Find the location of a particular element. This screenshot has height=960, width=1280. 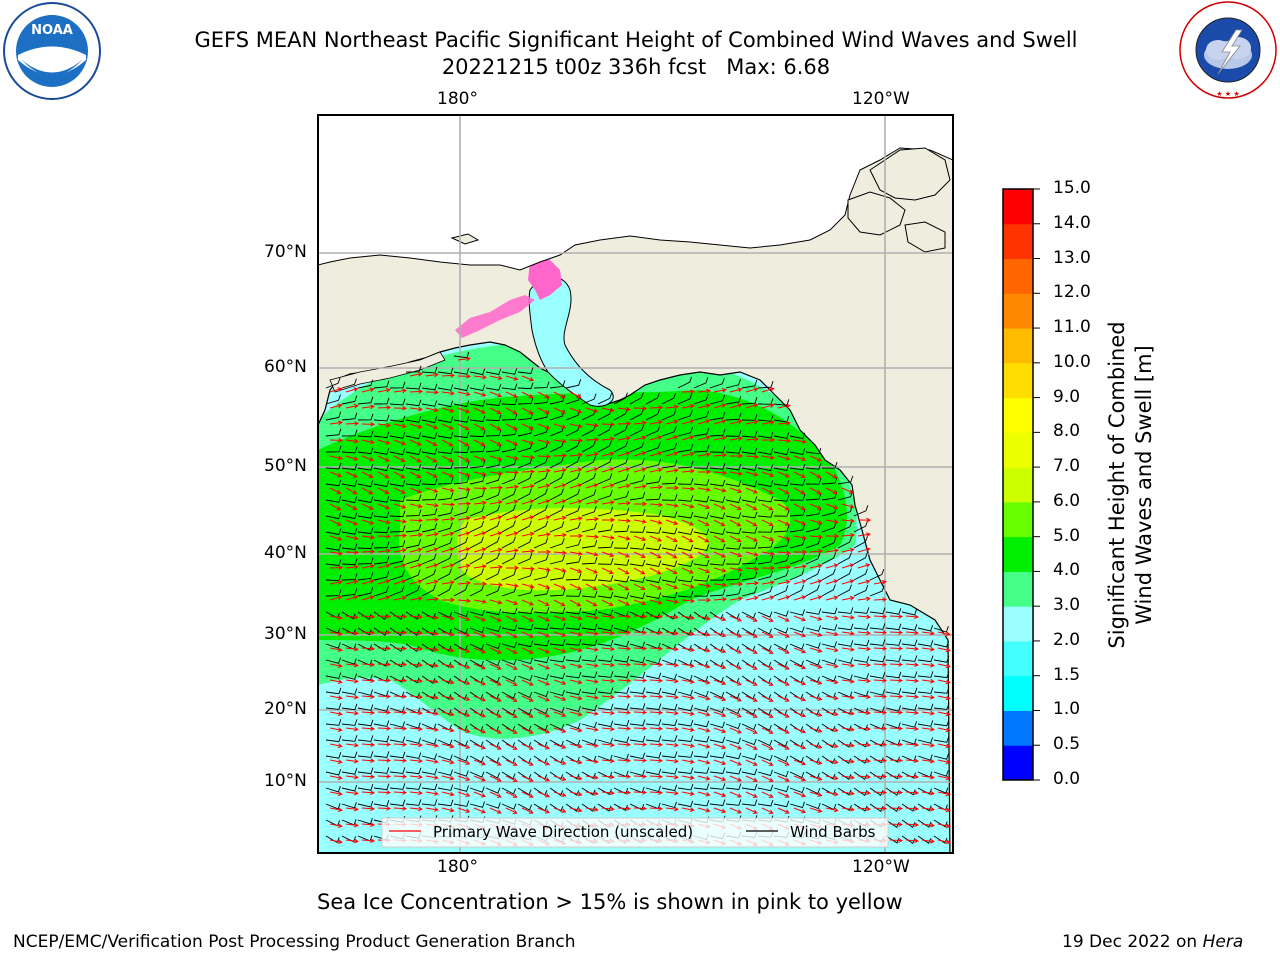

chart-subtitle: 20221215 t00z 336h fcst Max: 6.68 is located at coordinates (636, 67).